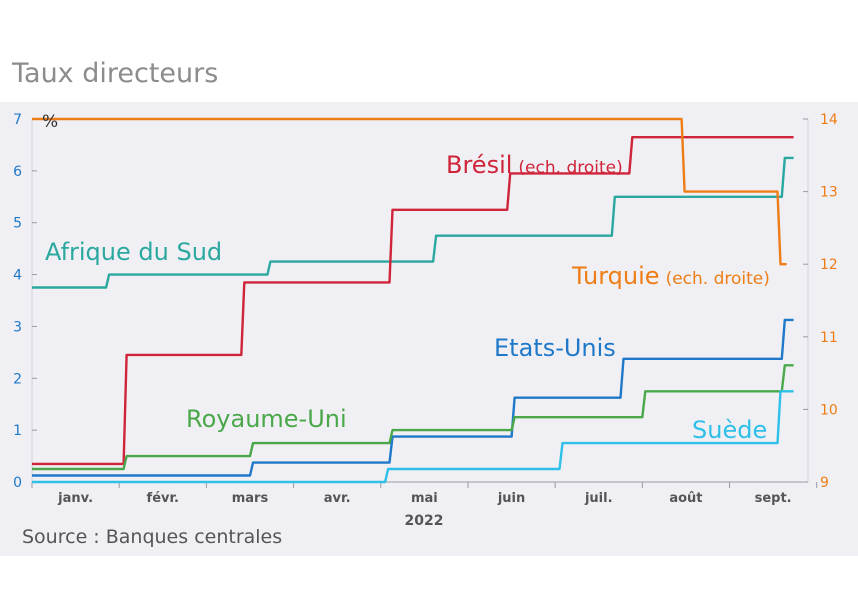 The width and height of the screenshot is (858, 600). I want to click on y-left-tick-label: 7, so click(17, 120).